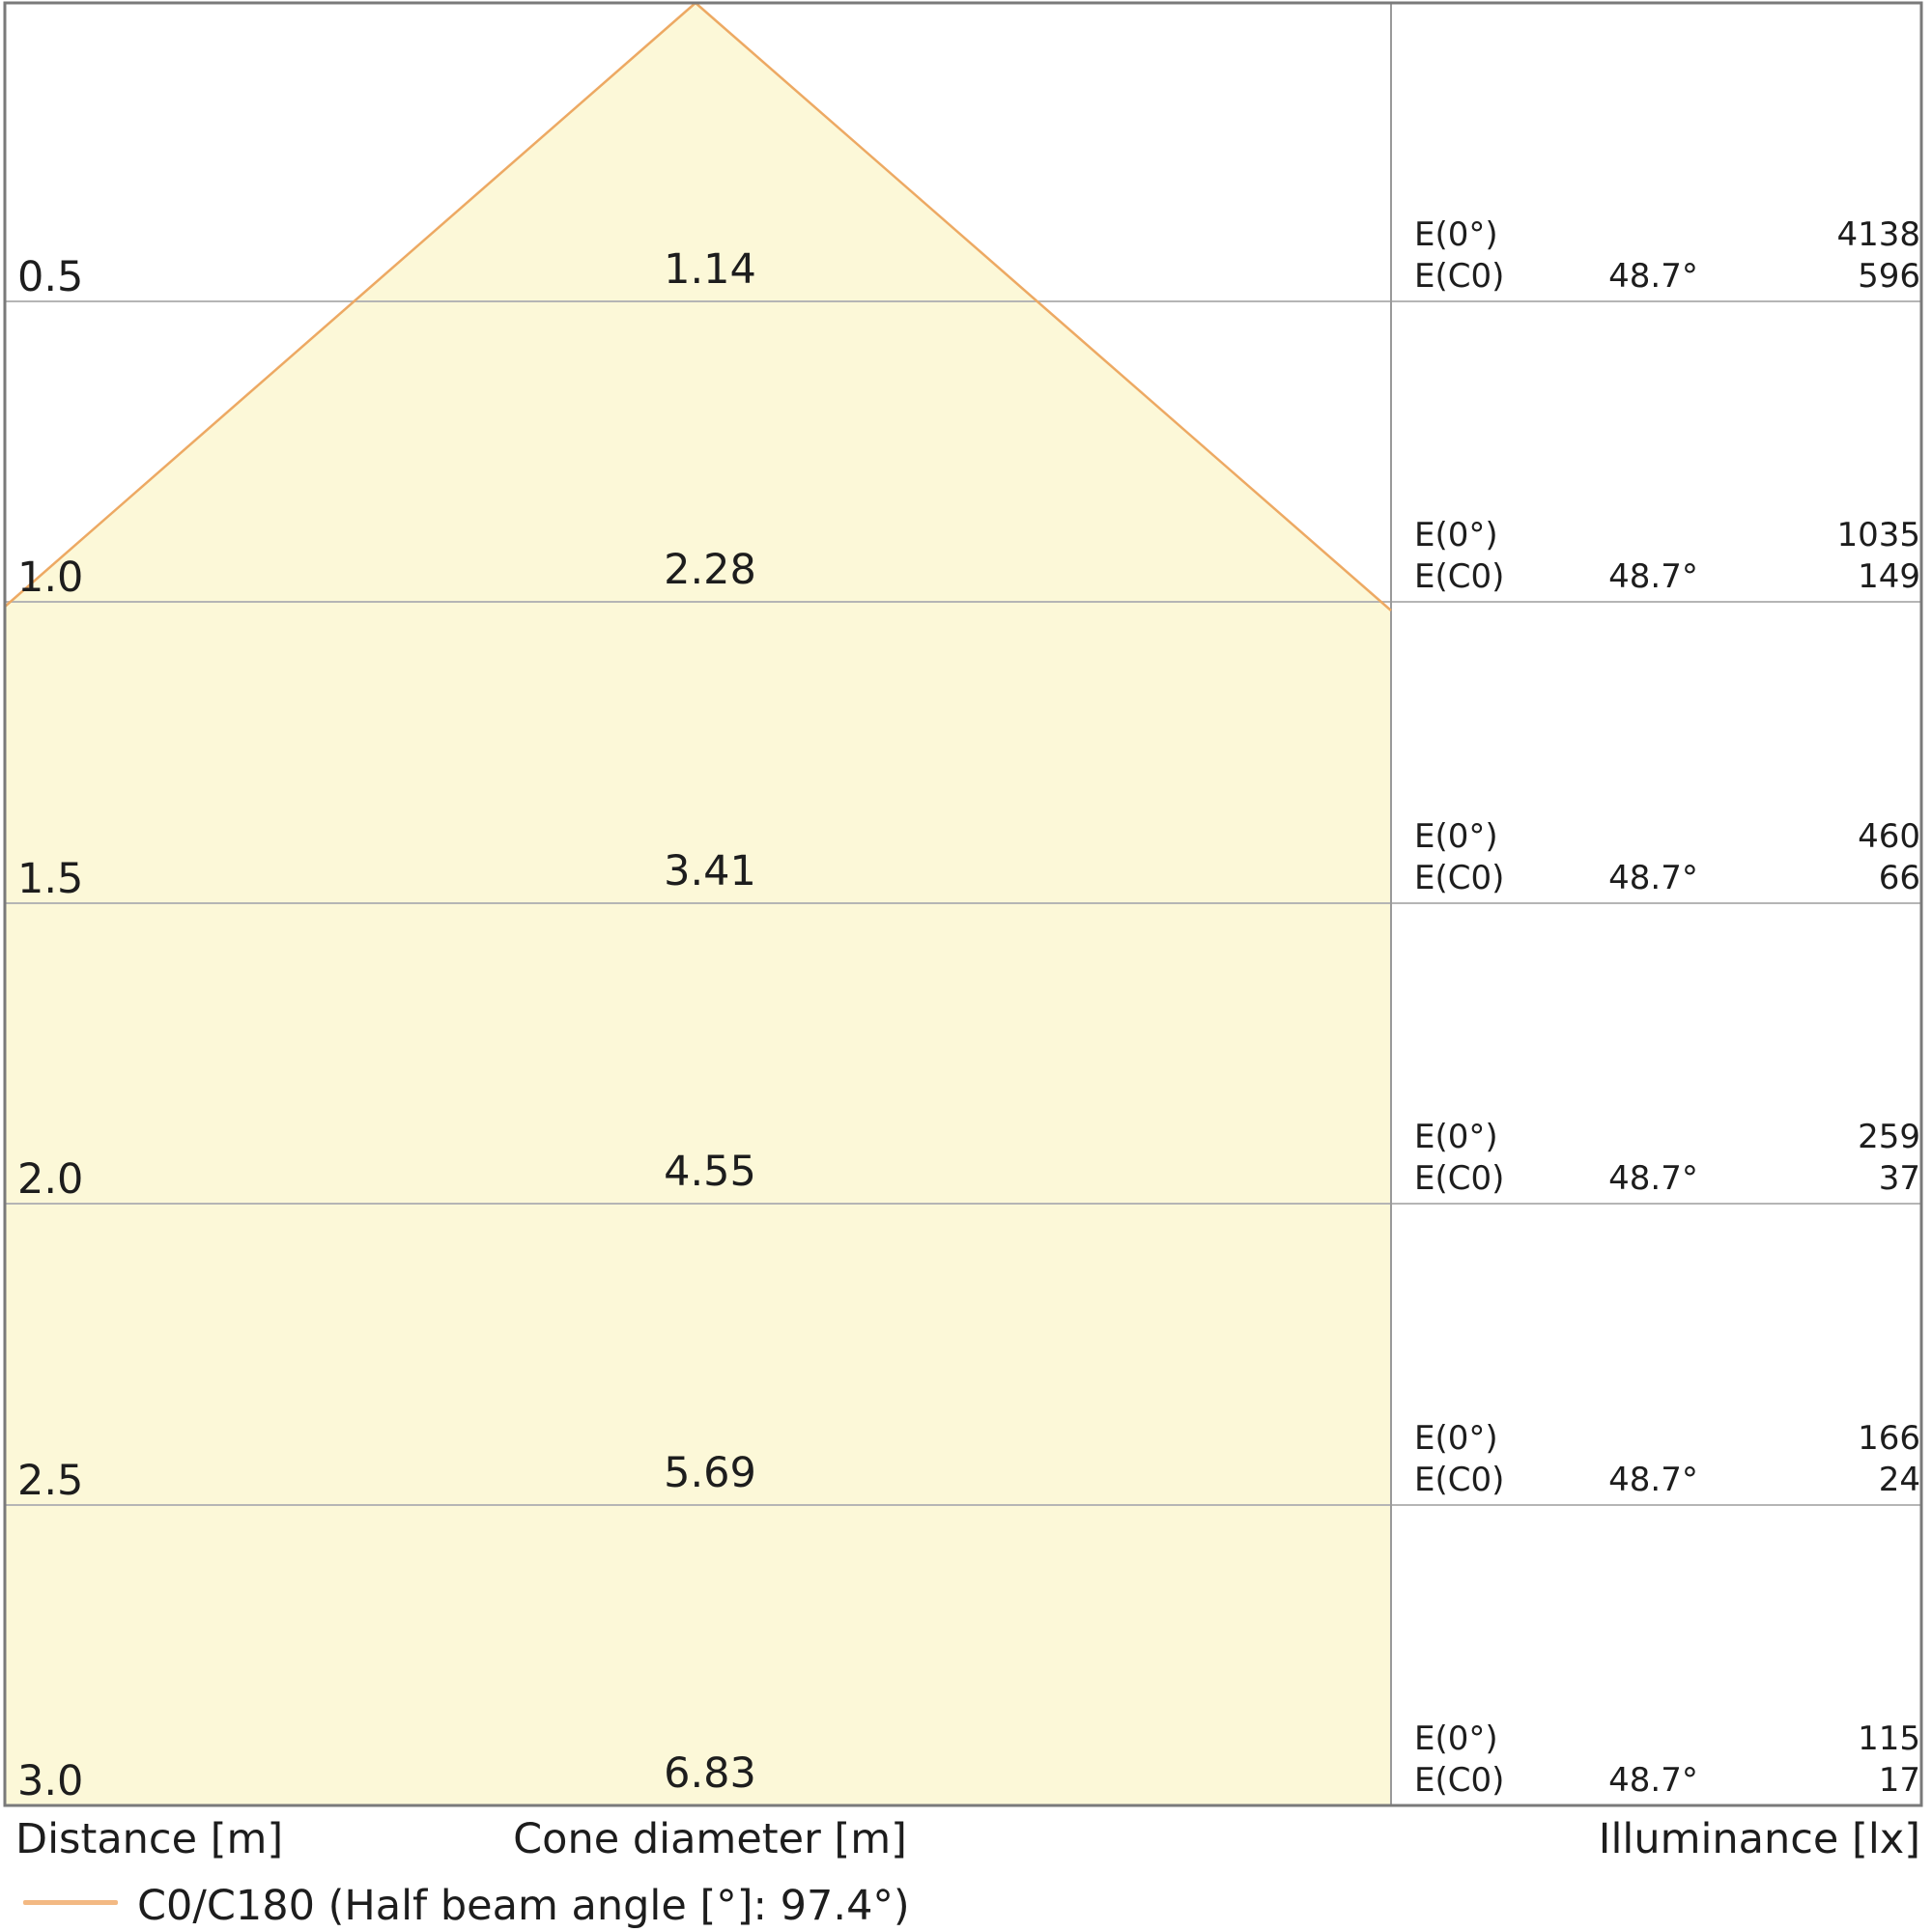 Image resolution: width=1932 pixels, height=1932 pixels. Describe the element at coordinates (1889, 576) in the screenshot. I see `ec0-value: 149` at that location.